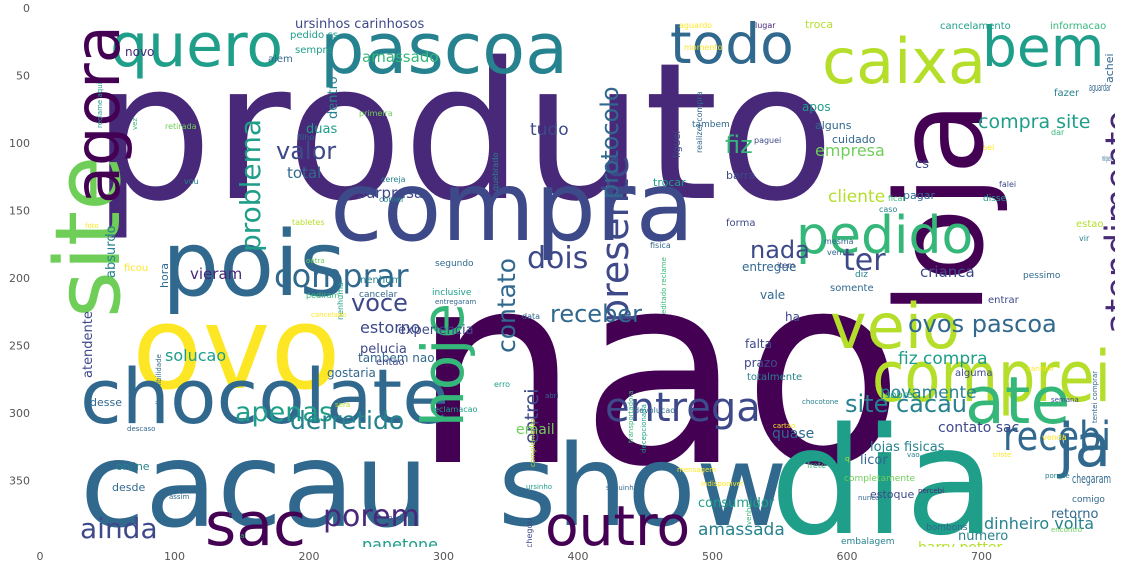 The height and width of the screenshot is (580, 1124). Describe the element at coordinates (1007, 184) in the screenshot. I see `word-falei: falei` at that location.